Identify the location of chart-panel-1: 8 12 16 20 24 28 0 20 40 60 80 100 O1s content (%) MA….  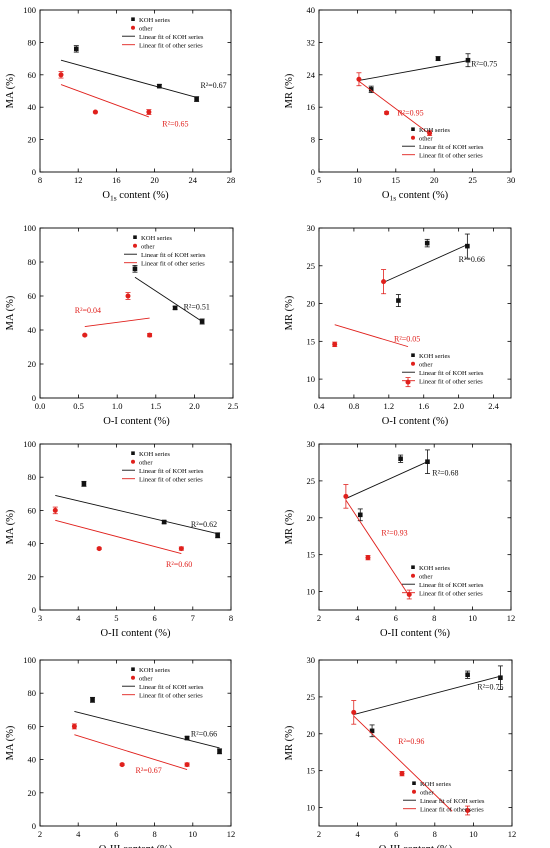
(120, 104).